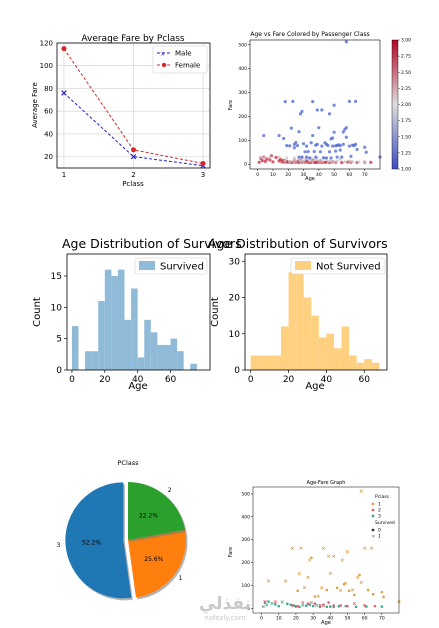 The width and height of the screenshot is (439, 628). I want to click on data-point, so click(133, 150).